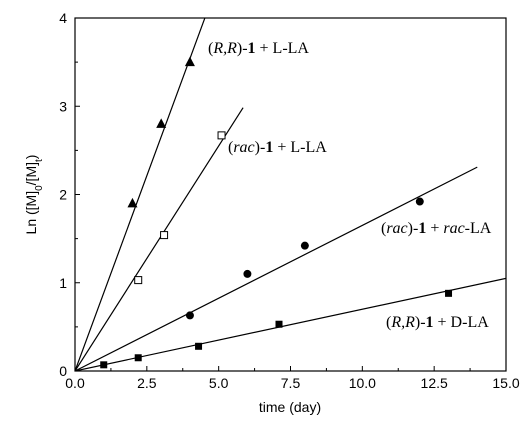 The height and width of the screenshot is (441, 524). What do you see at coordinates (290, 407) in the screenshot?
I see `x-axis-title: time (day)` at bounding box center [290, 407].